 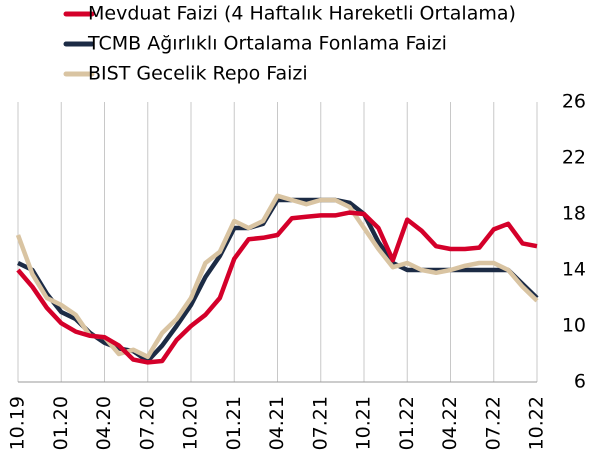 What do you see at coordinates (493, 423) in the screenshot?
I see `x-tick-label: 07.22` at bounding box center [493, 423].